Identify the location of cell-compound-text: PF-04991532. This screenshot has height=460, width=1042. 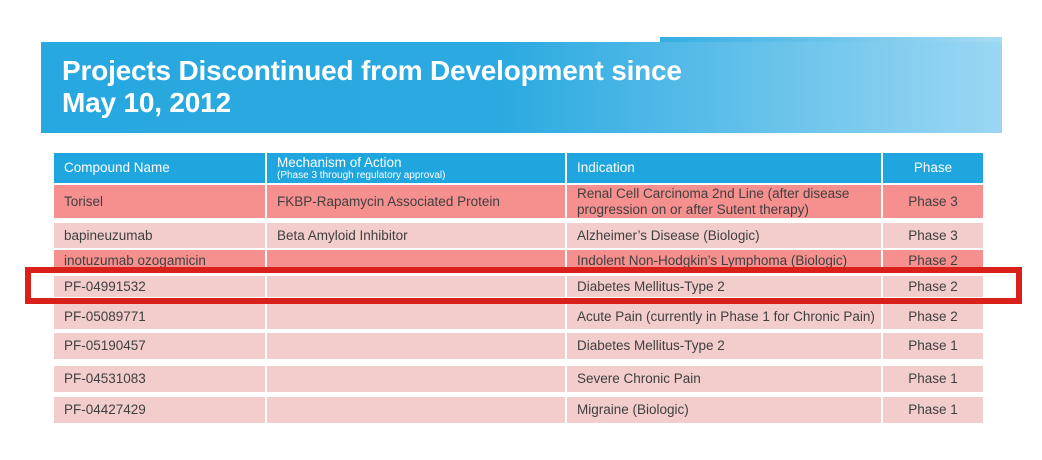
(105, 286).